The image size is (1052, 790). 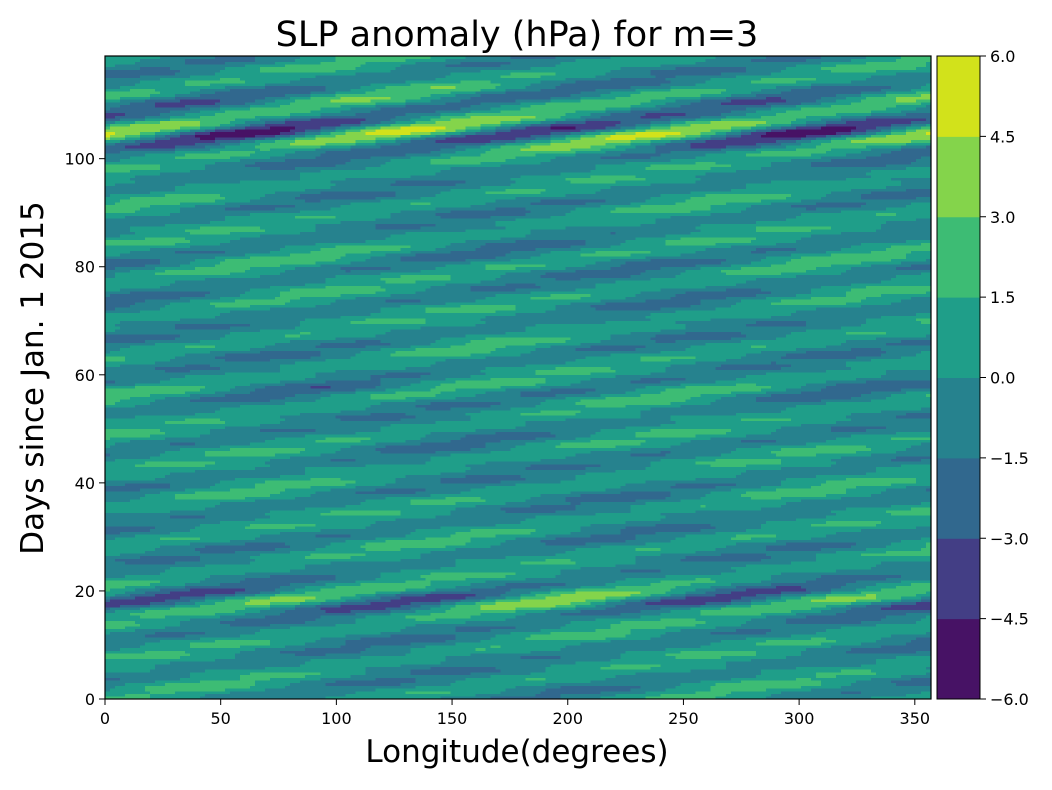 What do you see at coordinates (336, 718) in the screenshot?
I see `x-tick-label: 100` at bounding box center [336, 718].